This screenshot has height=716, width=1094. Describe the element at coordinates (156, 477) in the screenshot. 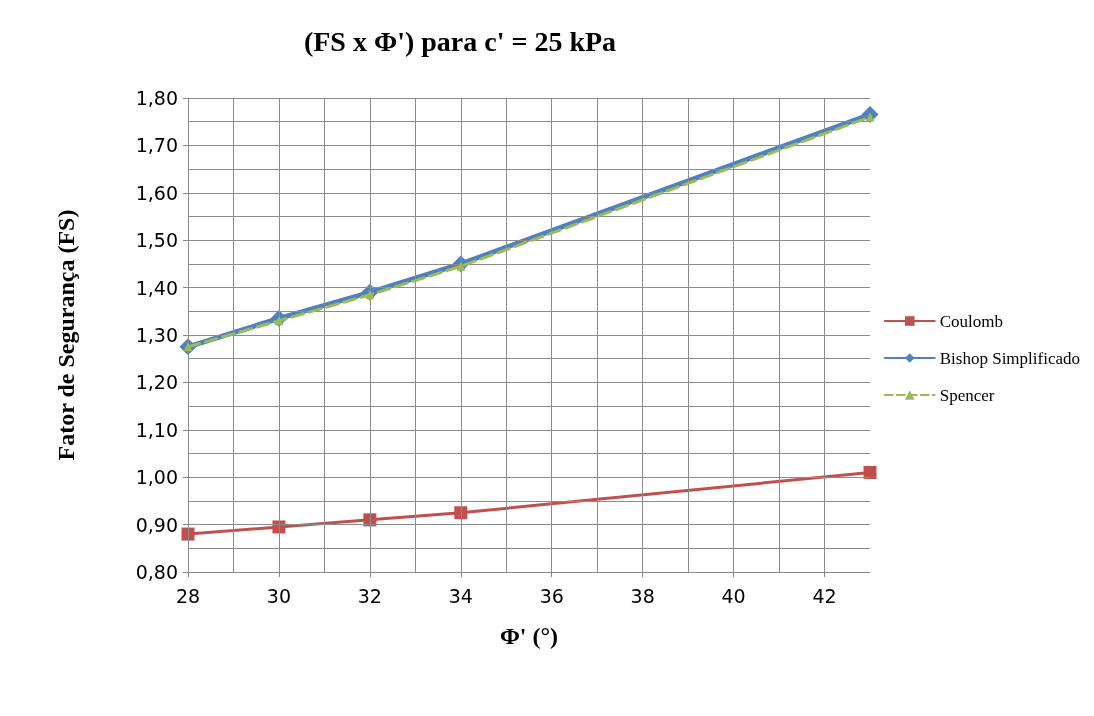

I see `y-tick-label: 1,00` at that location.